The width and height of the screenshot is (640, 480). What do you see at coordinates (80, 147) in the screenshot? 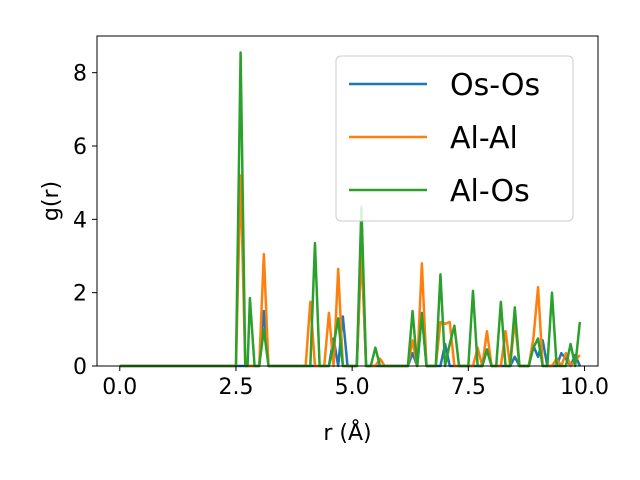
I see `y-tick-label: 6` at bounding box center [80, 147].